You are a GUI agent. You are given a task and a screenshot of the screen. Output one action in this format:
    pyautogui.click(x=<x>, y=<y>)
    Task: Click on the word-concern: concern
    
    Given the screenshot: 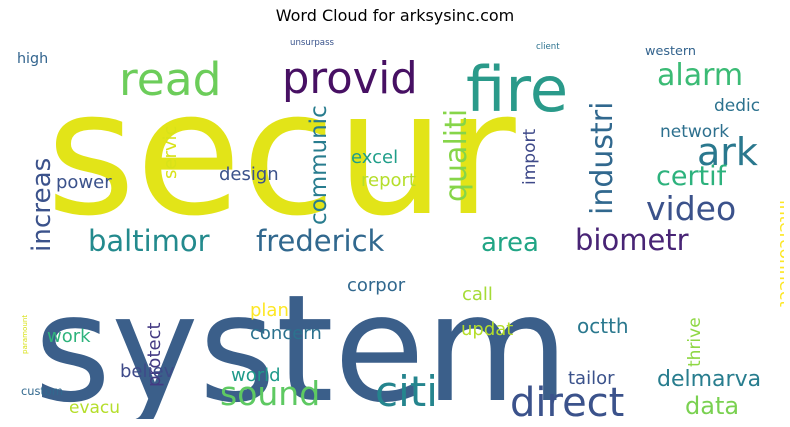 What is the action you would take?
    pyautogui.click(x=286, y=333)
    